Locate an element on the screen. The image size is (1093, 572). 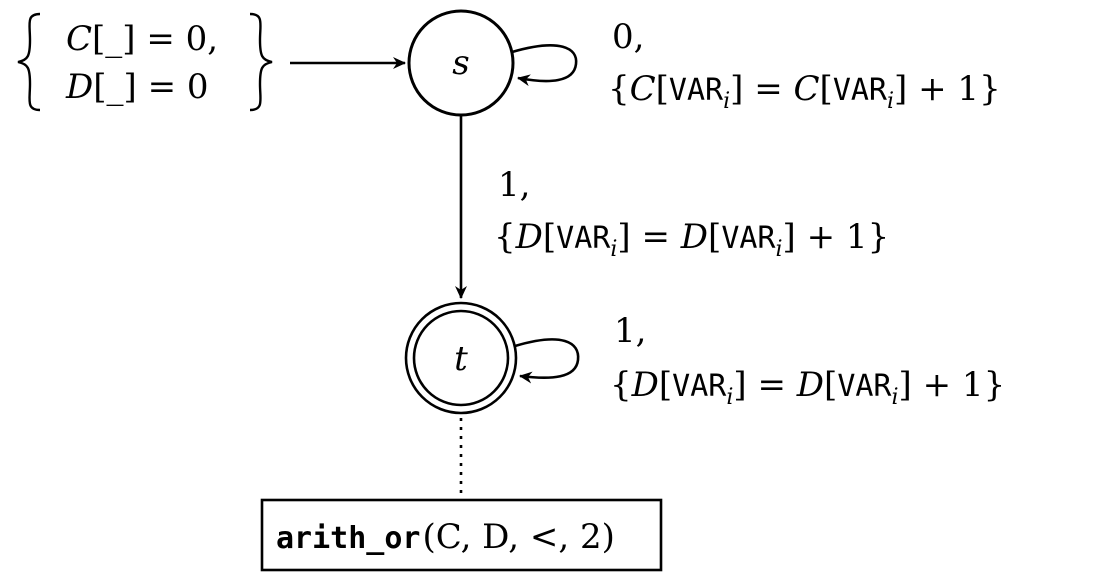
state-s: s is located at coordinates (461, 63).